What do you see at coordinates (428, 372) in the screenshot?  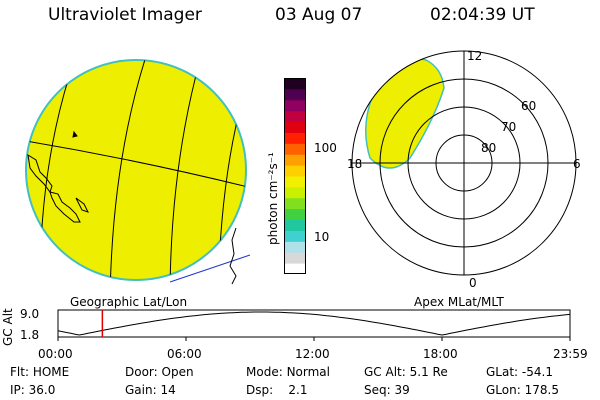 I see `gcalt-value: 5.1 Re` at bounding box center [428, 372].